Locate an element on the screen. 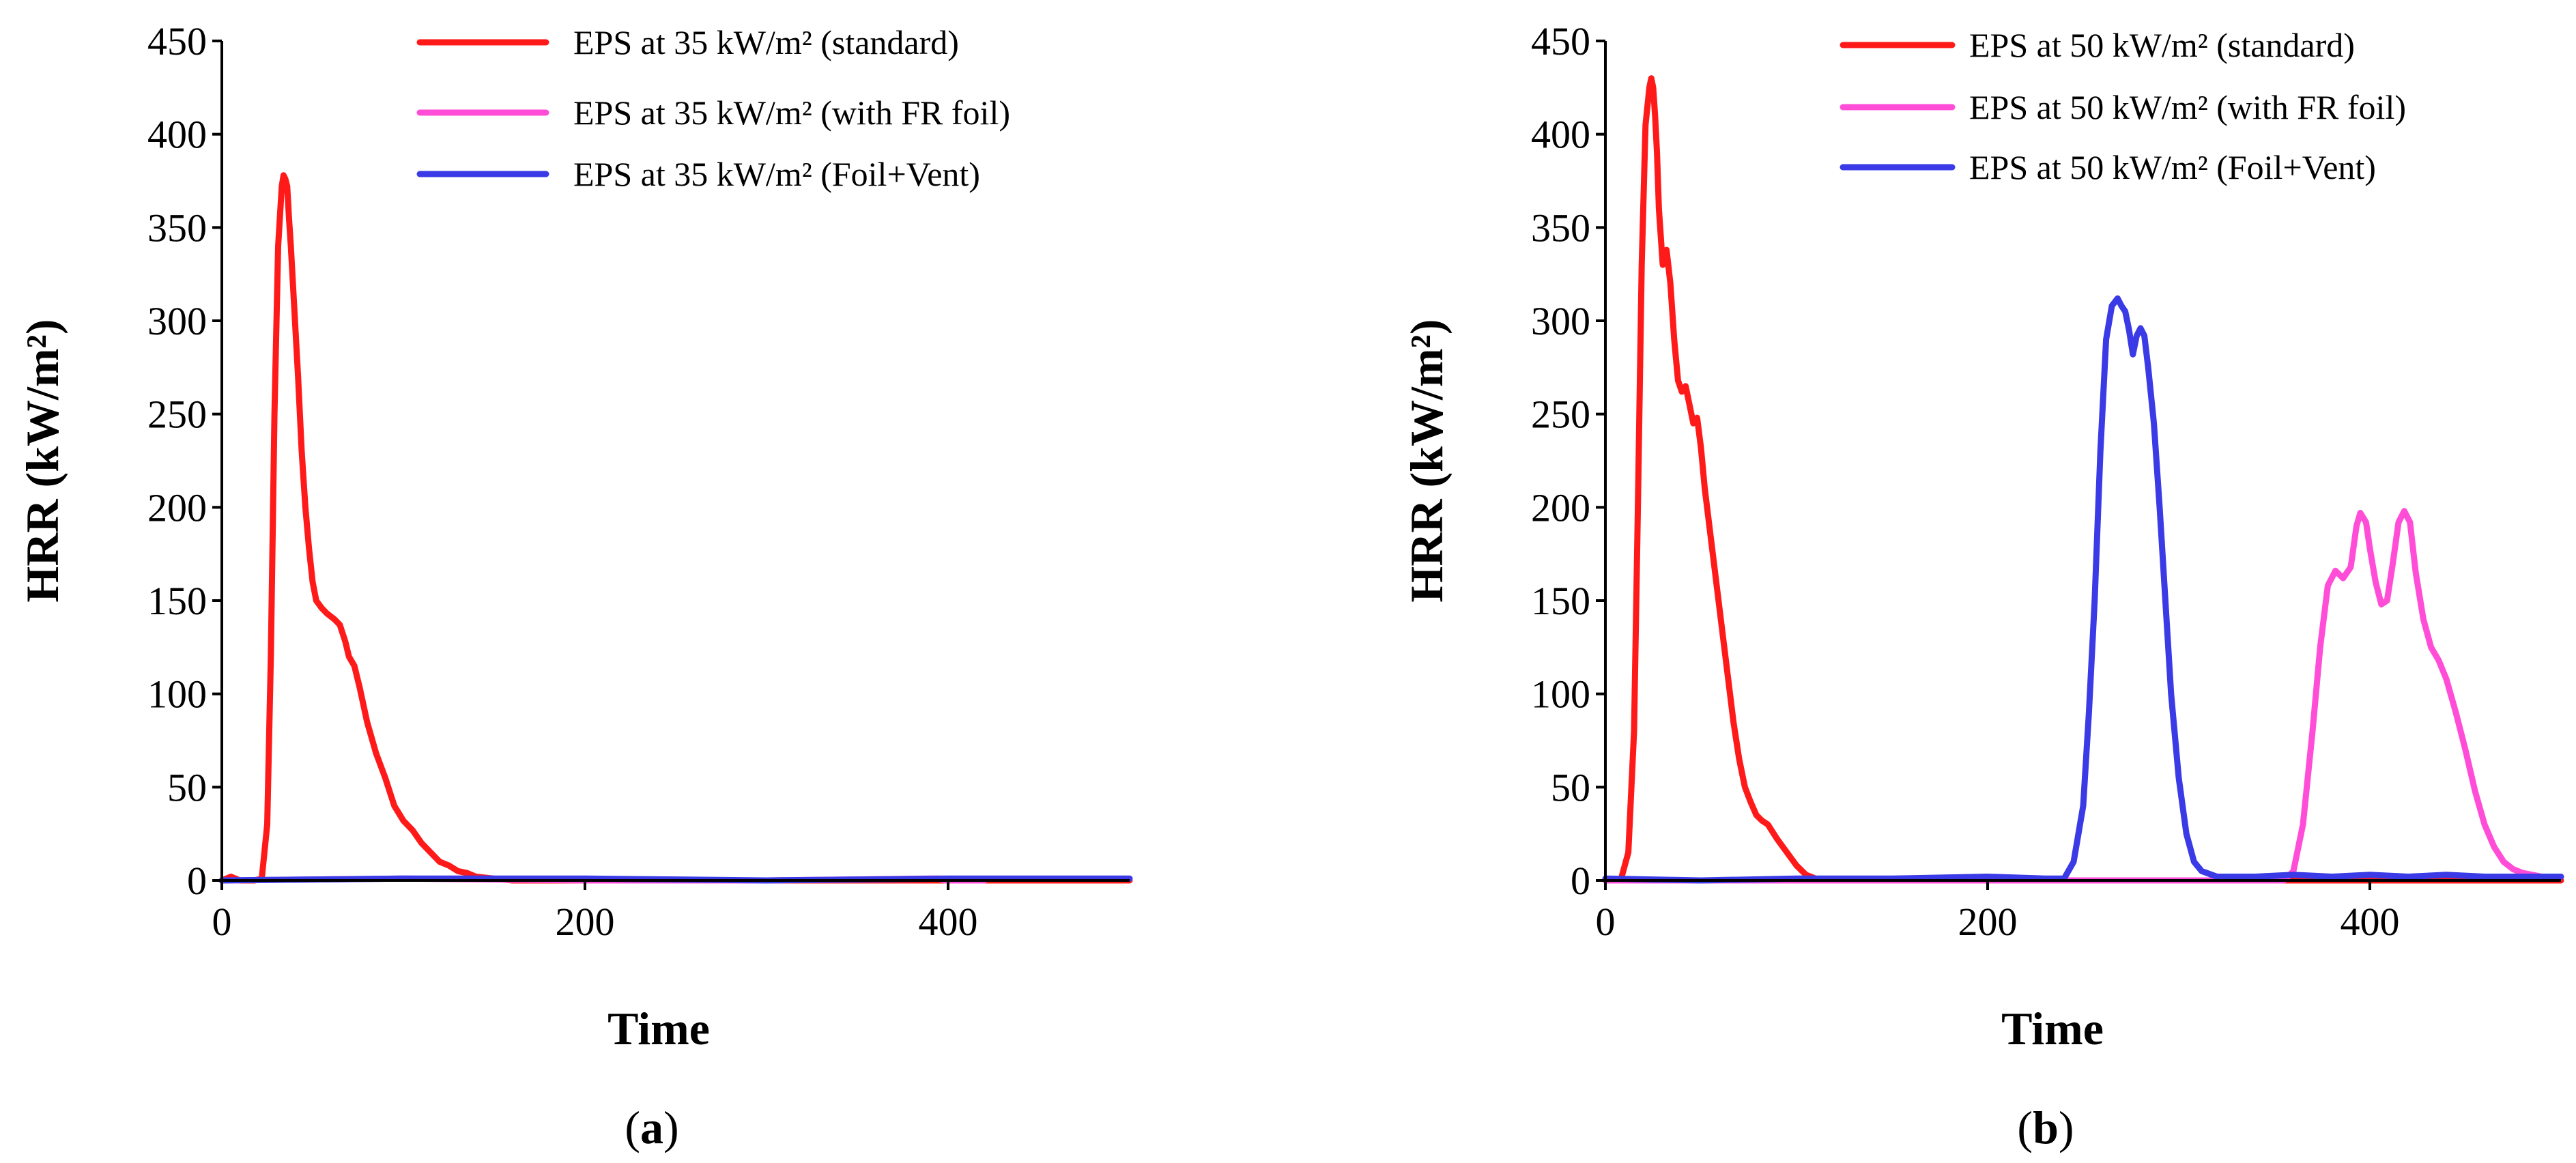 The height and width of the screenshot is (1163, 2576). legend-entry-foil-vent: EPS at 50 kW/m² (Foil+Vent) is located at coordinates (2108, 167).